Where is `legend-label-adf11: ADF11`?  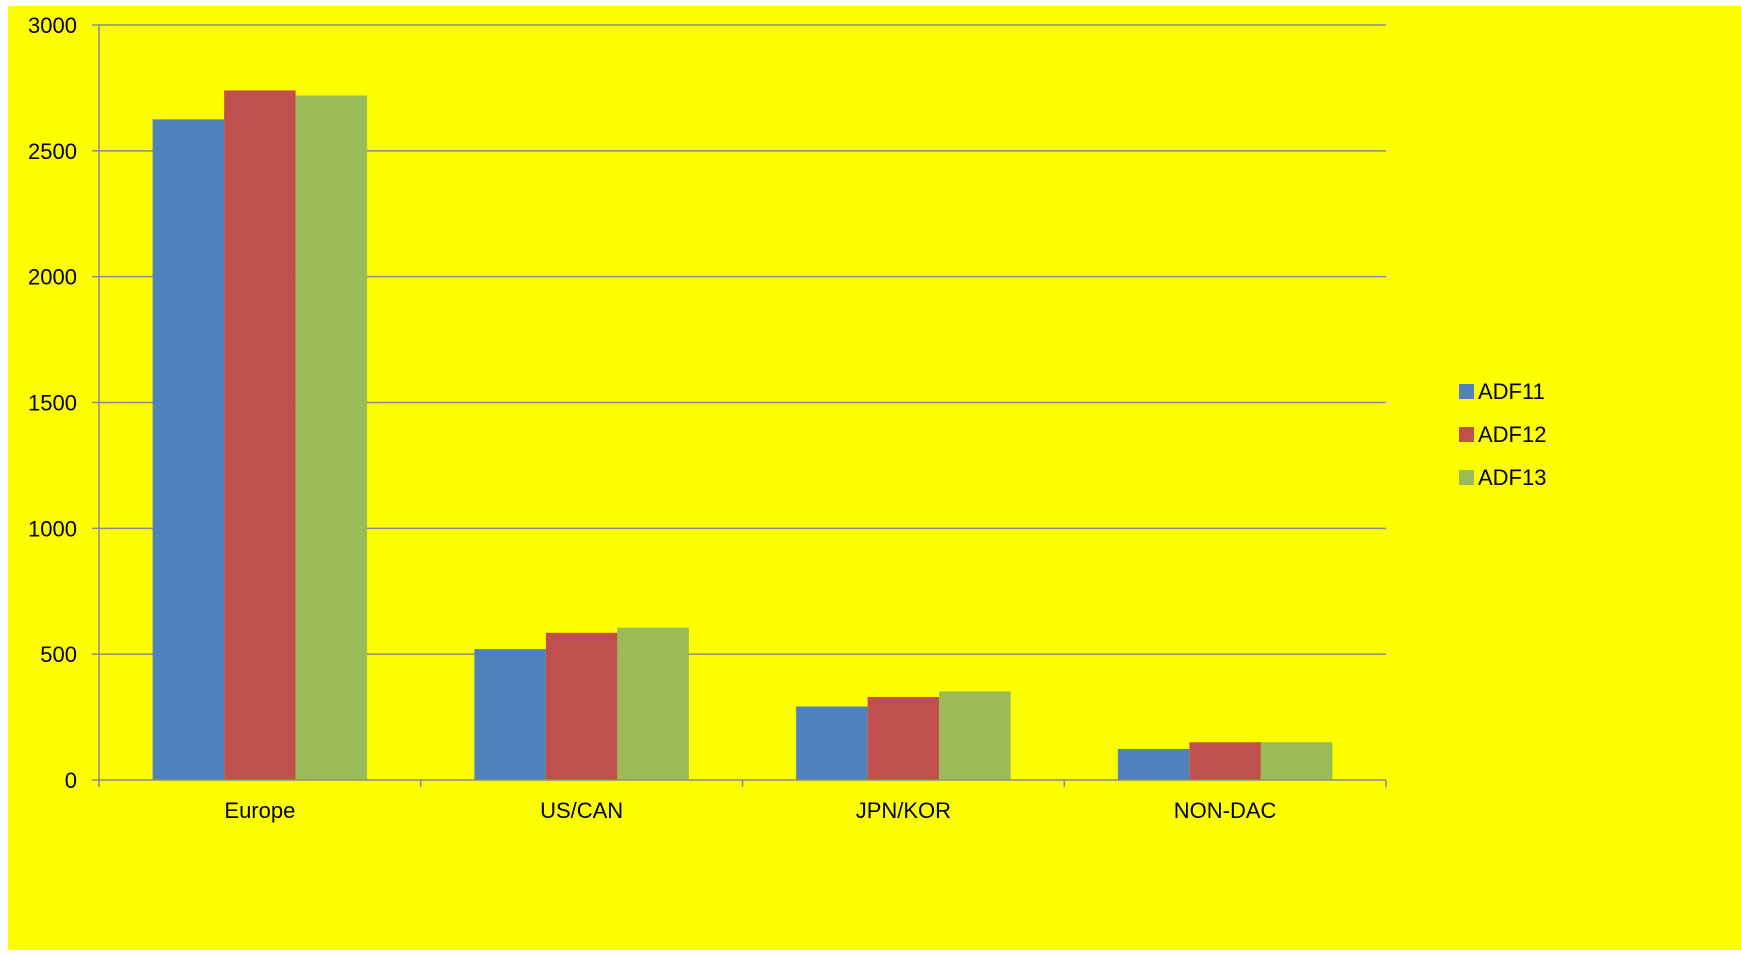 legend-label-adf11: ADF11 is located at coordinates (1511, 391).